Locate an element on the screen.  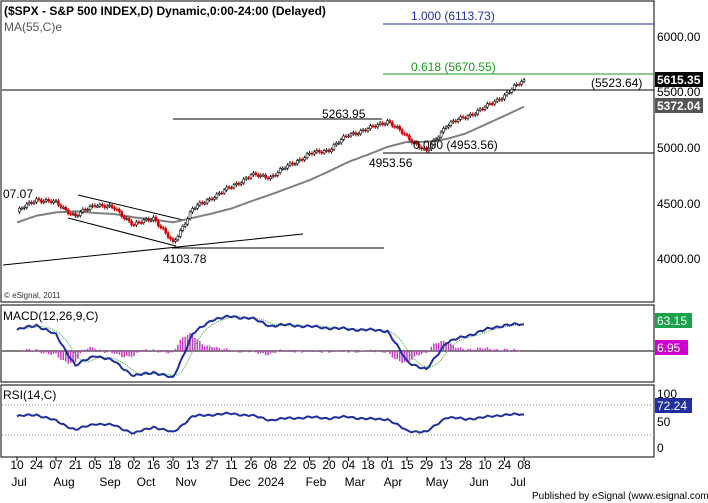
macd-label: MACD(12,26,9,C) is located at coordinates (50, 316).